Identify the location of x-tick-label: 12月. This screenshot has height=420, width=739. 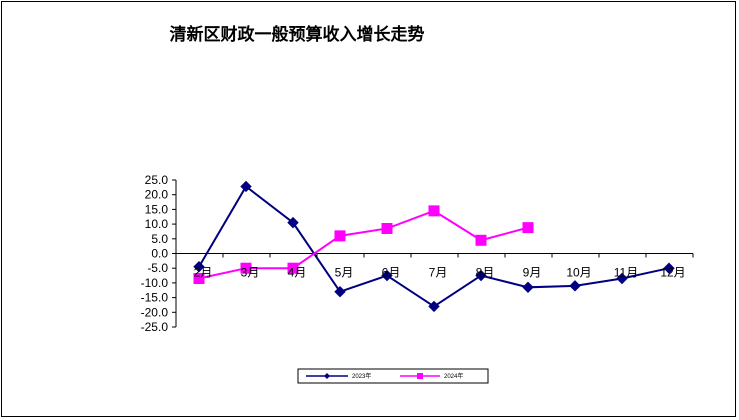
(672, 273).